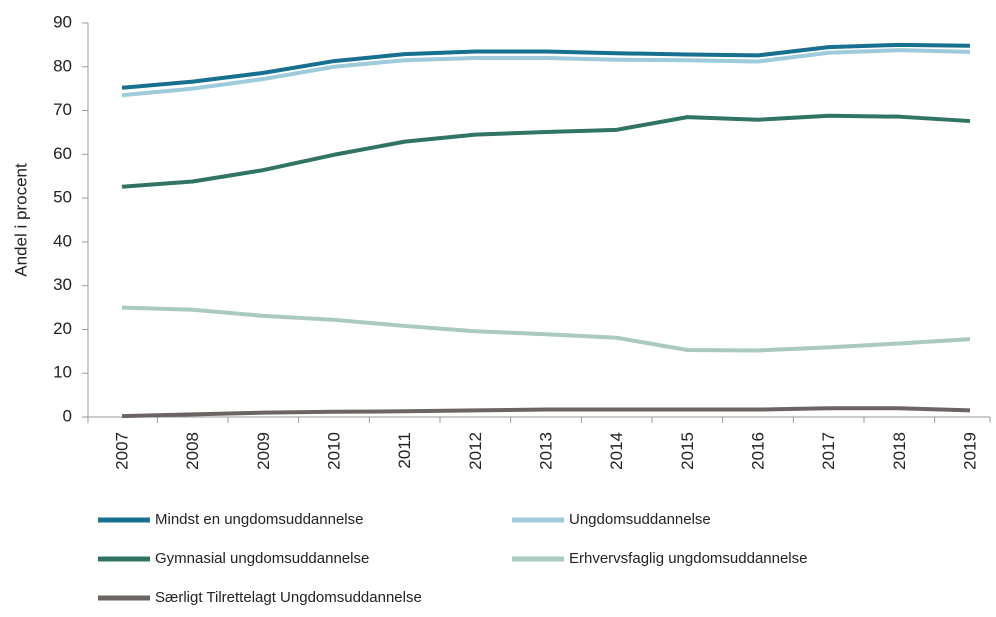 Image resolution: width=996 pixels, height=617 pixels. I want to click on y-tick-label: 70, so click(62, 109).